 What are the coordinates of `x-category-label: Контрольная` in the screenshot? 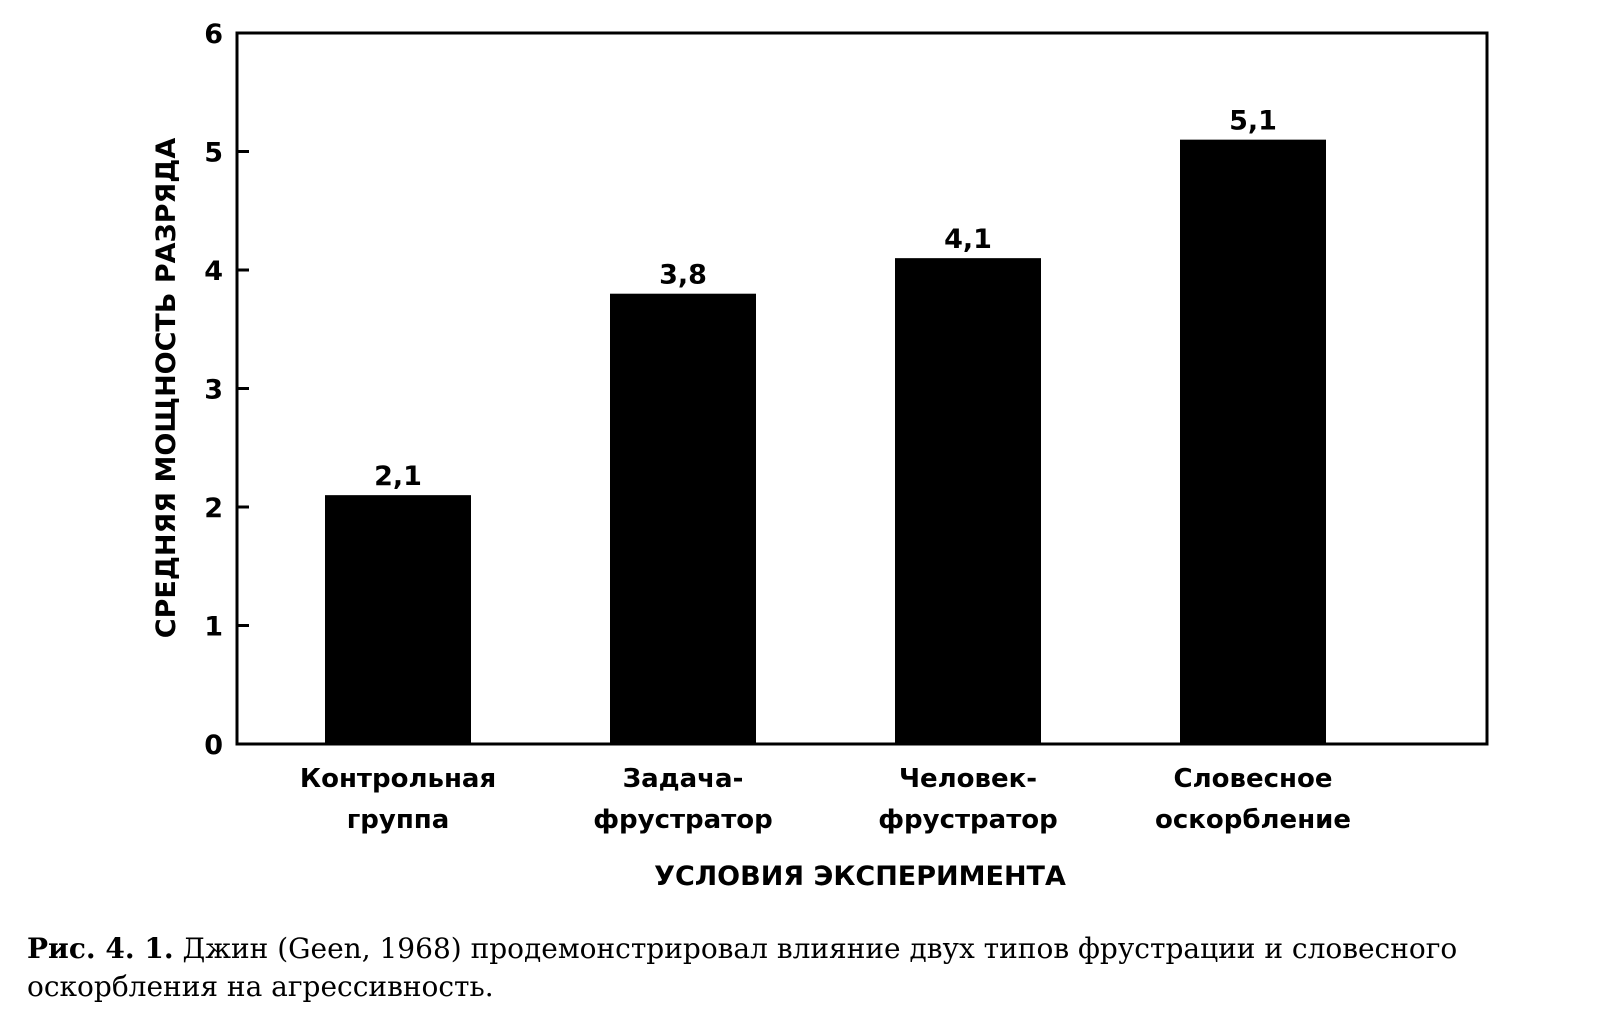 It's located at (398, 779).